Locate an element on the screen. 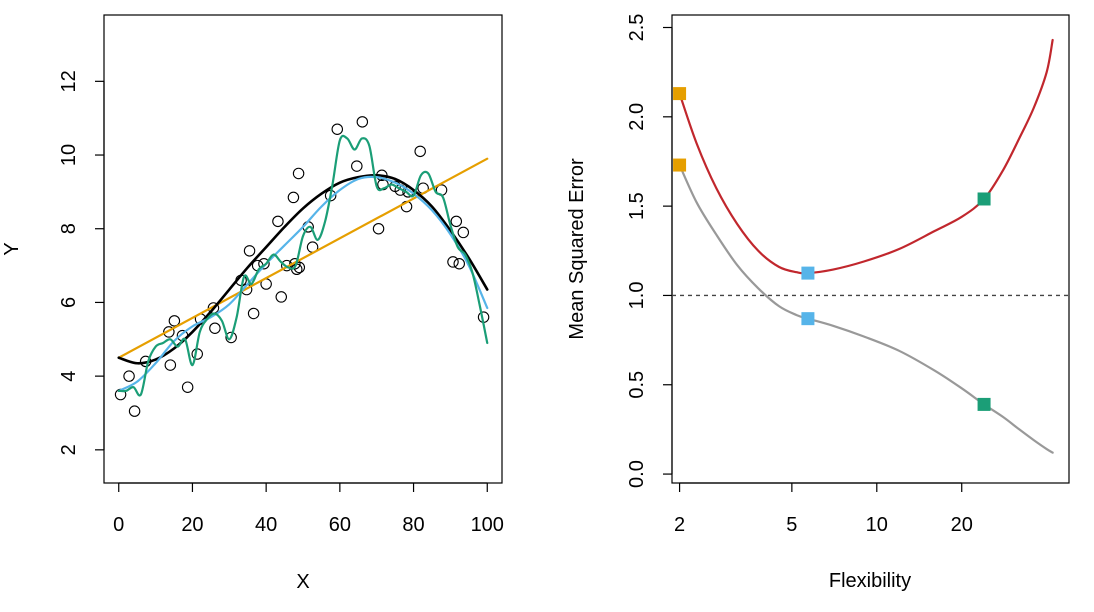 This screenshot has height=612, width=1094. moderate-train-marker is located at coordinates (808, 319).